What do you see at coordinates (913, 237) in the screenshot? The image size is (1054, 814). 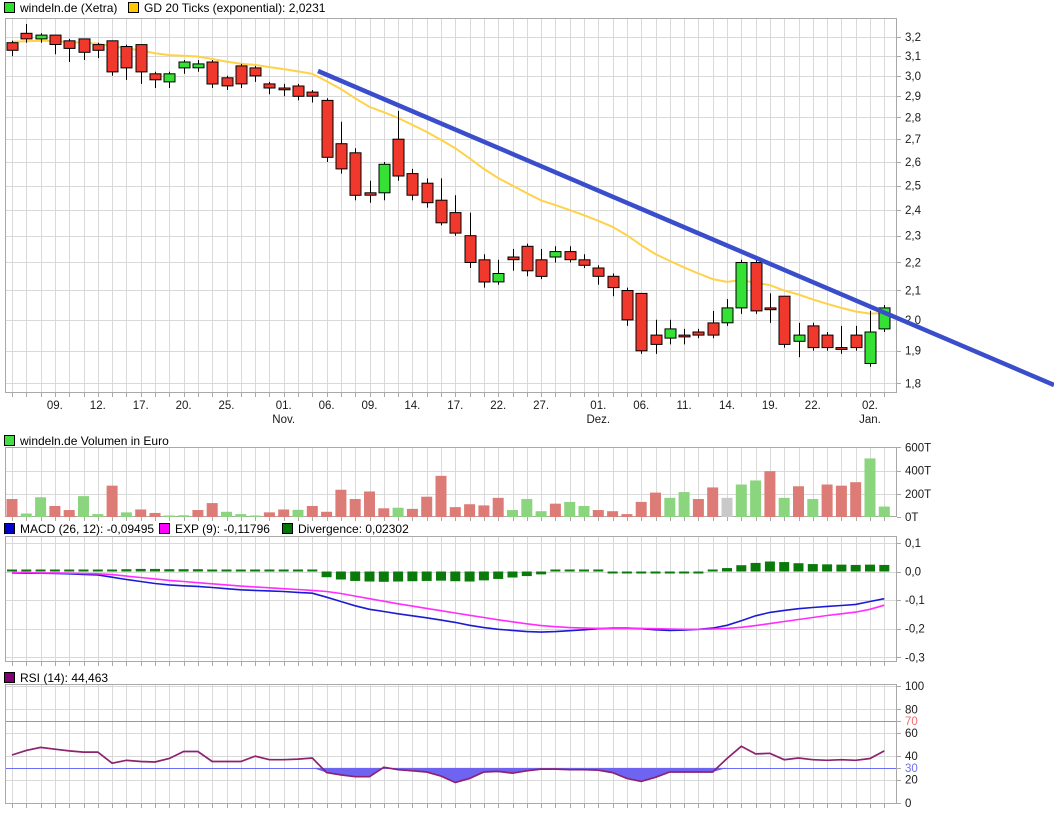 I see `y-tick-label: 2,3` at bounding box center [913, 237].